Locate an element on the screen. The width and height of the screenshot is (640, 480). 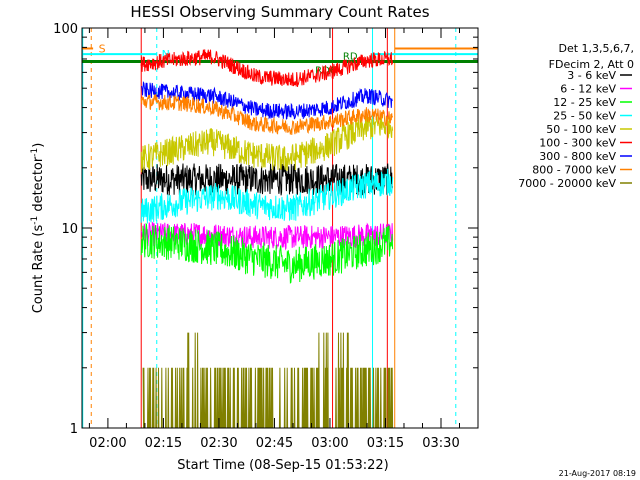
y-axis-label: Count Rate (s-1 detector-1) is located at coordinates (38, 228).